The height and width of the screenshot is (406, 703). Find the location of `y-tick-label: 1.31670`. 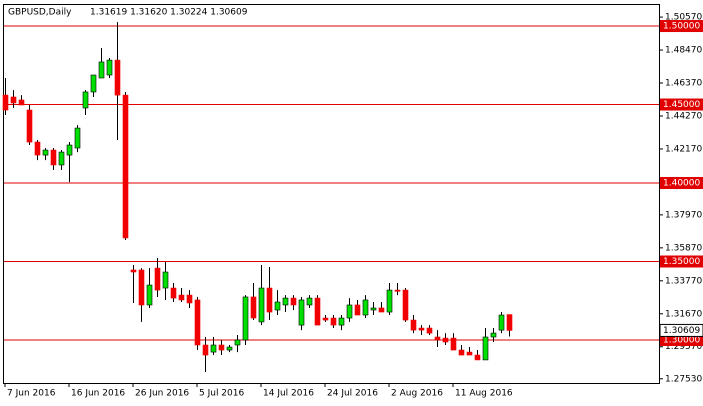

y-tick-label: 1.31670 is located at coordinates (683, 314).